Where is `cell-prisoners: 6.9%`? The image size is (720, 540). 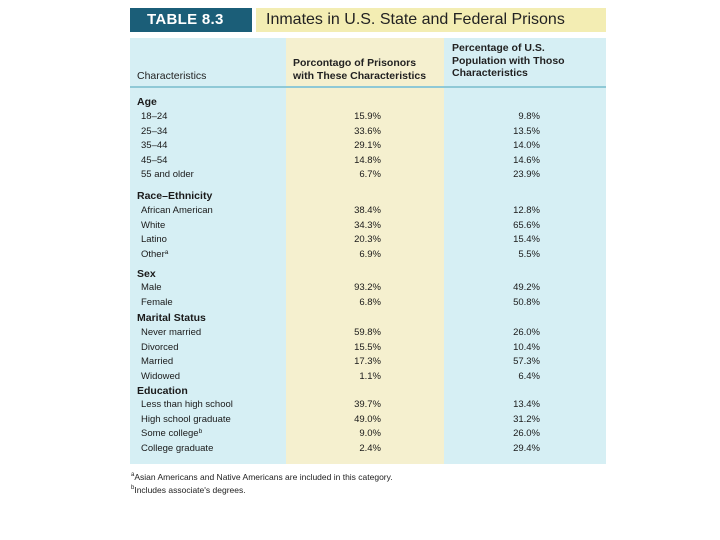
cell-prisoners: 6.9% is located at coordinates (370, 254).